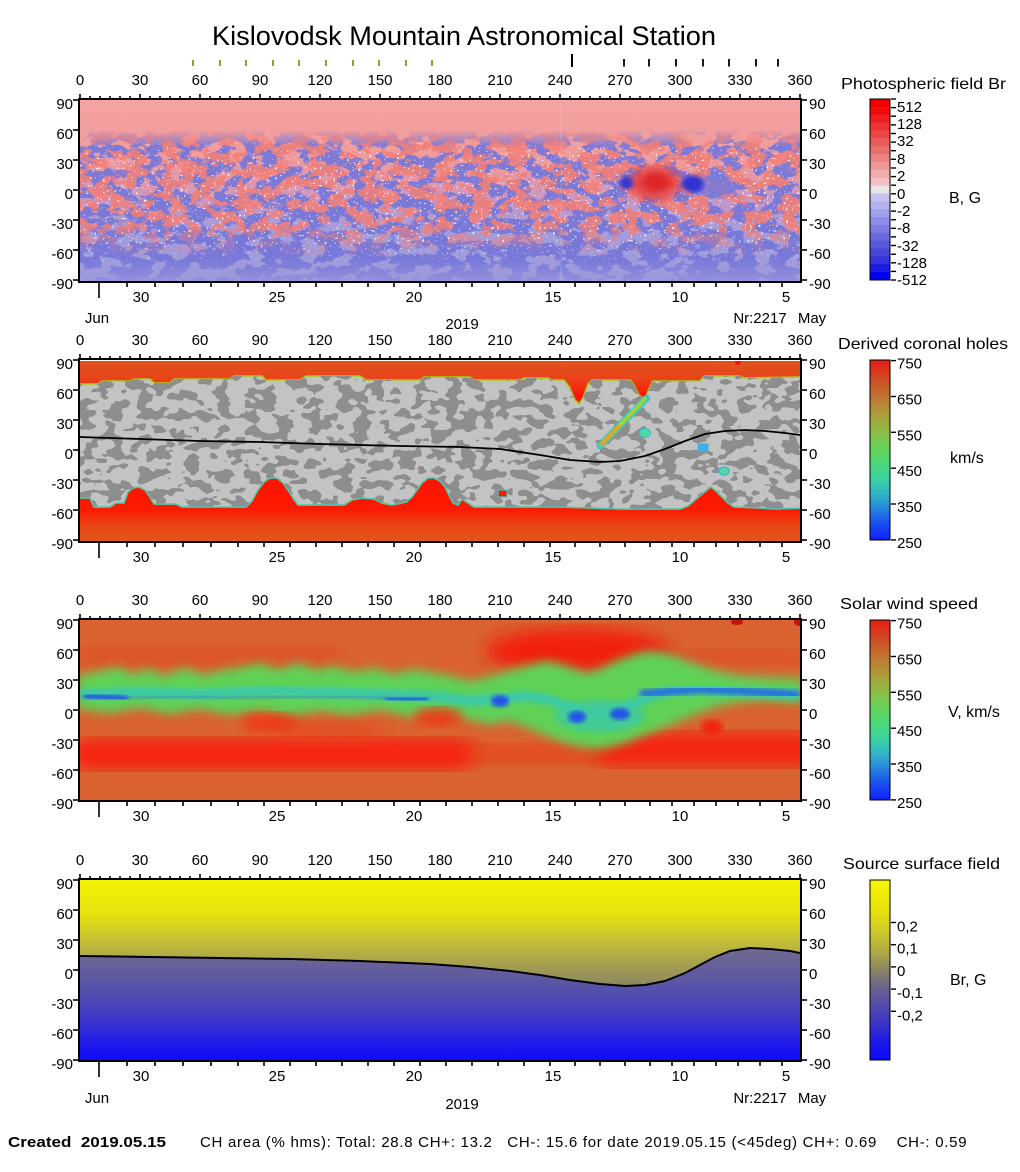  What do you see at coordinates (909, 695) in the screenshot?
I see `svg-text: 550` at bounding box center [909, 695].